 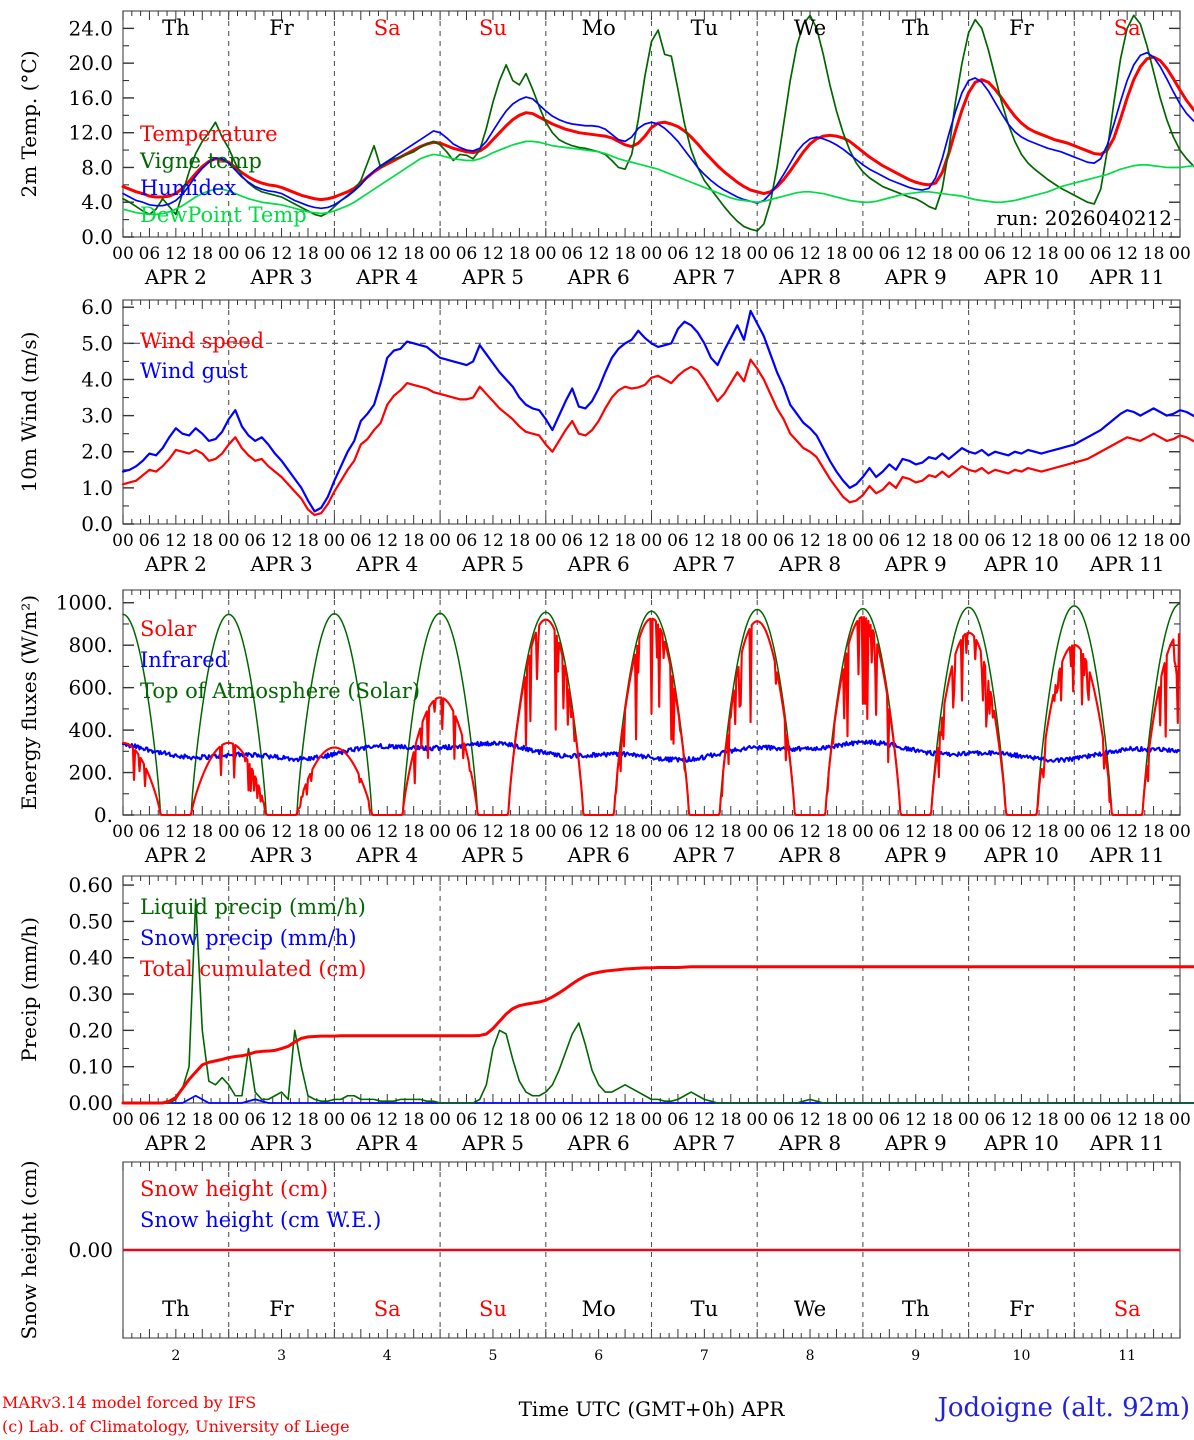 What do you see at coordinates (598, 564) in the screenshot?
I see `date-label-wind-6: APR 6` at bounding box center [598, 564].